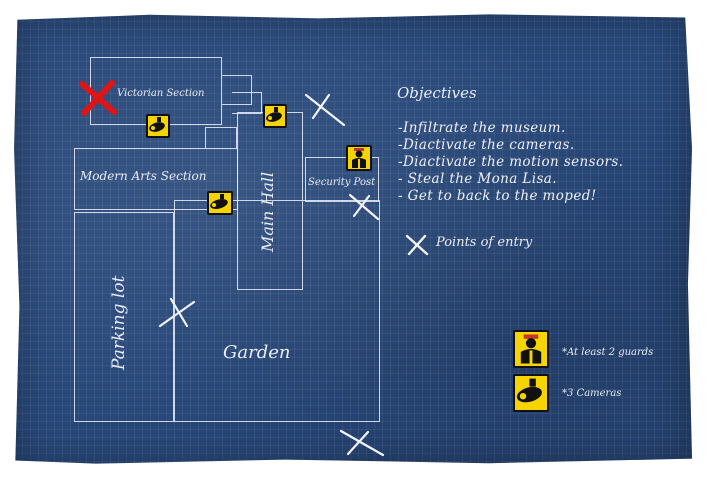 The height and width of the screenshot is (480, 714). I want to click on objective-item: - Get to back to the moped!, so click(497, 196).